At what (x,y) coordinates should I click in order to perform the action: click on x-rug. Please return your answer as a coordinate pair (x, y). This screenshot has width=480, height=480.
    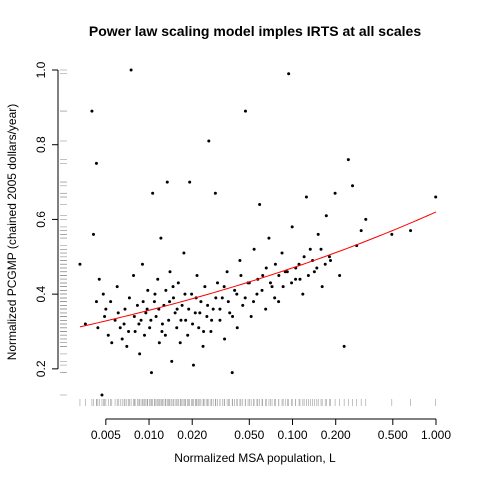
    Looking at the image, I should click on (257, 402).